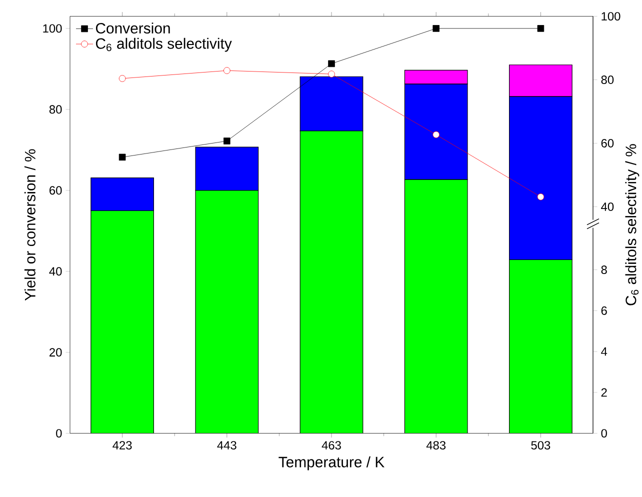 The image size is (642, 497). Describe the element at coordinates (59, 433) in the screenshot. I see `y-tick-label: 0` at that location.